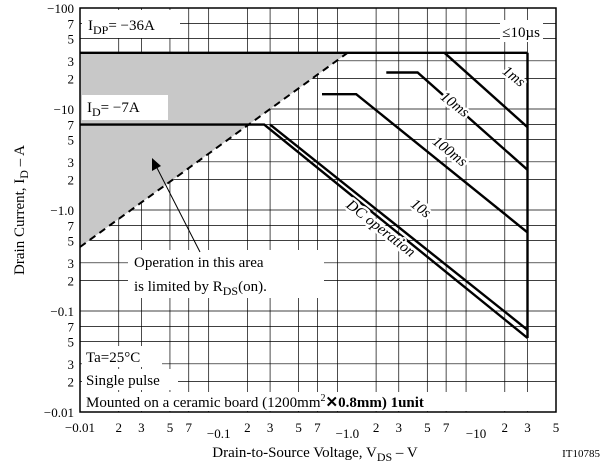  I want to click on x-tick-label: −0.1, so click(219, 433).